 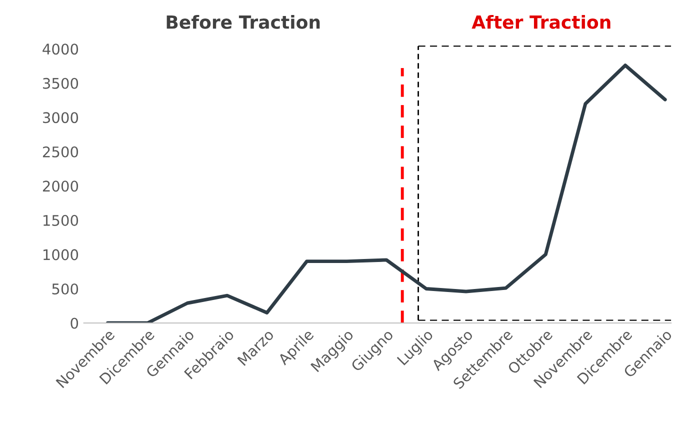 I want to click on y-tick-label: 2000, so click(x=60, y=186).